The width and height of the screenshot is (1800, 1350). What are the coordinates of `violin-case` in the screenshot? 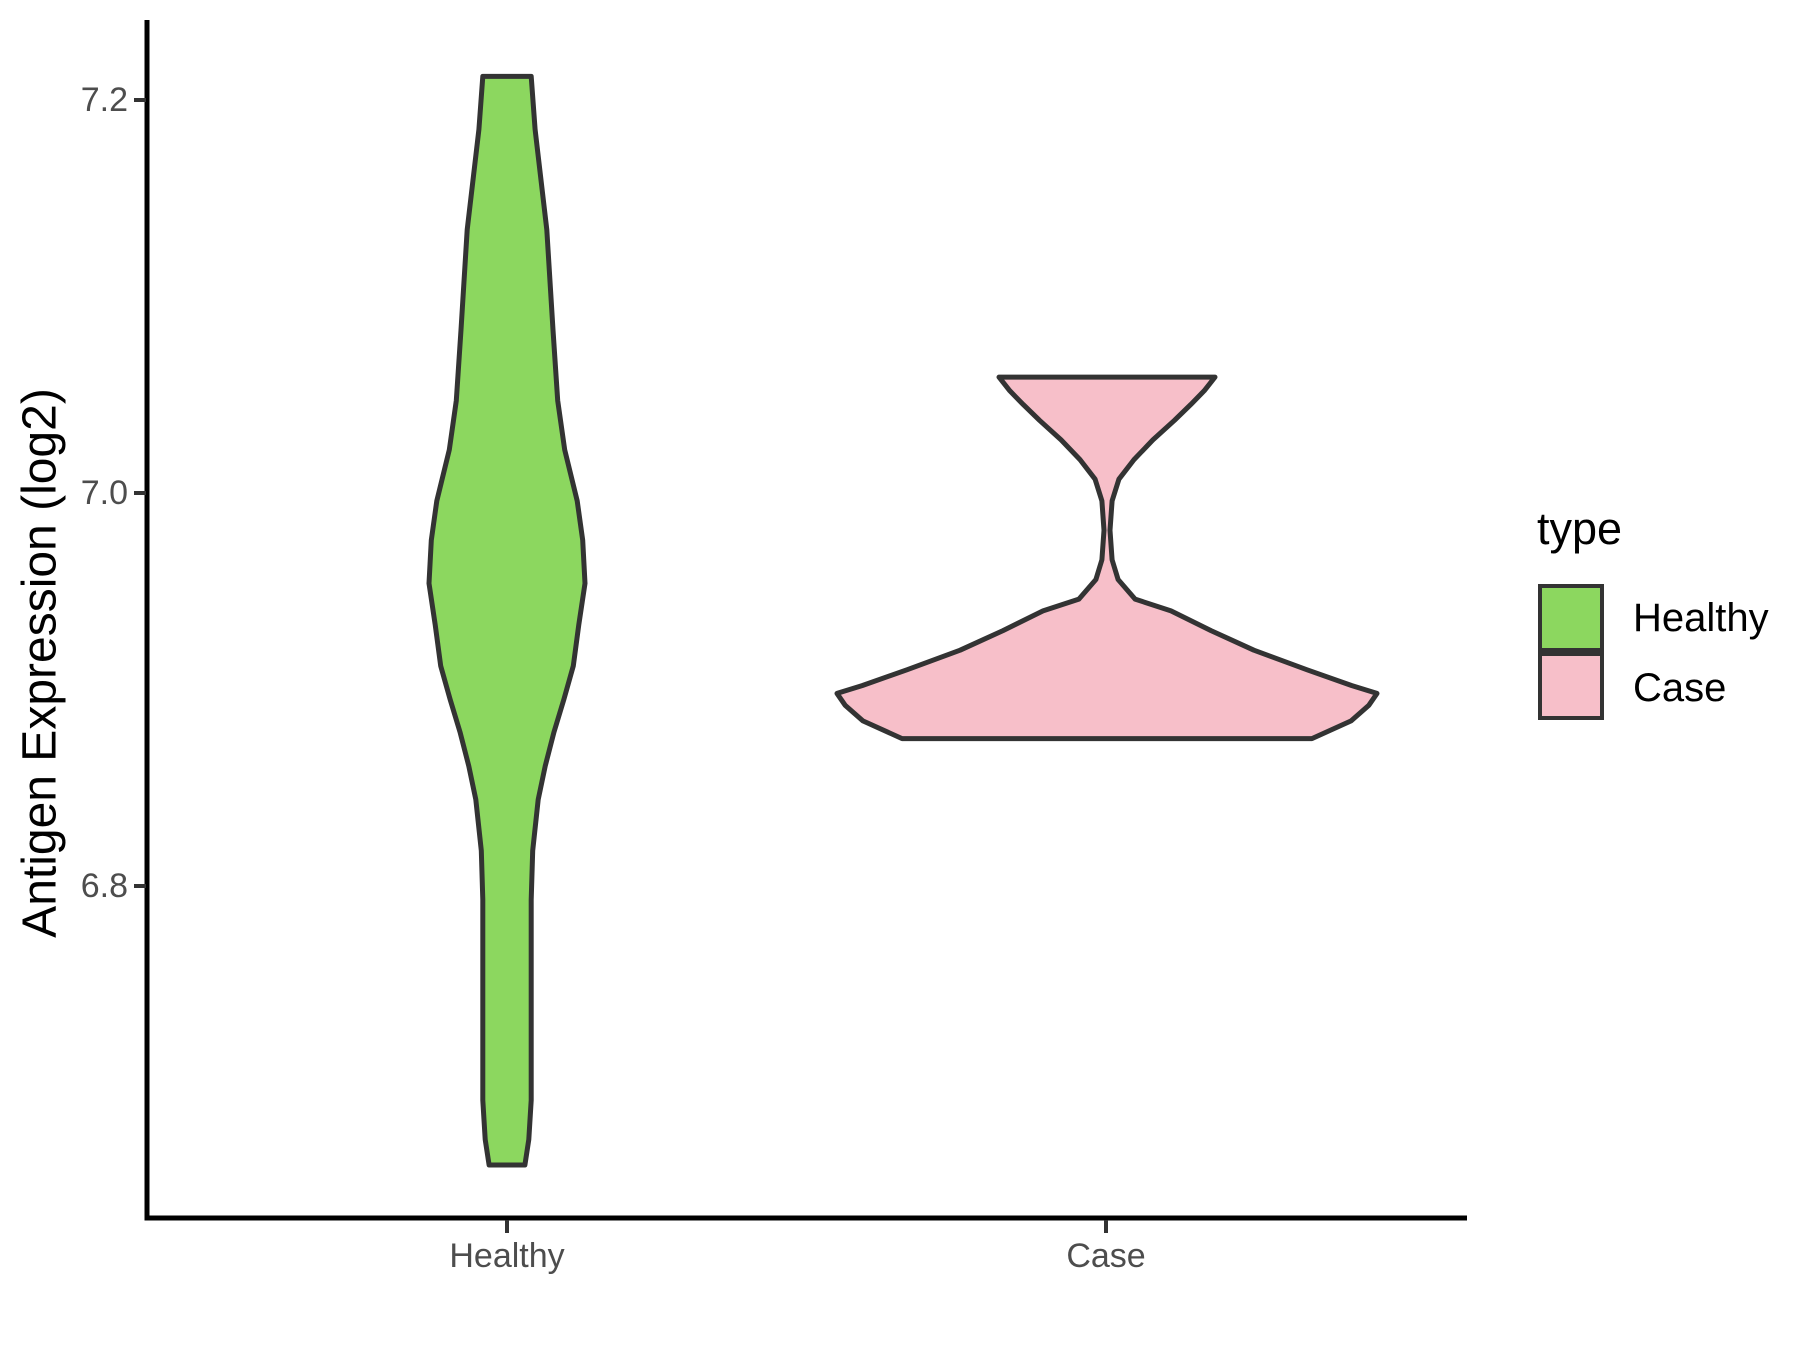 It's located at (1107, 558).